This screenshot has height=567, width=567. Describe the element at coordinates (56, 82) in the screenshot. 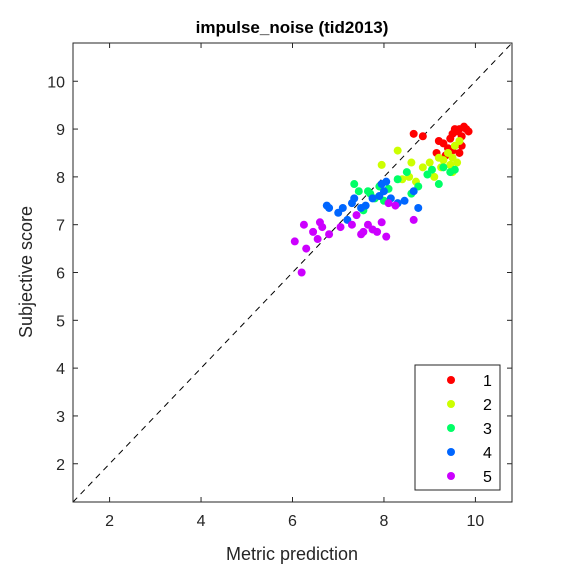

I see `y-tick-label: 10` at that location.